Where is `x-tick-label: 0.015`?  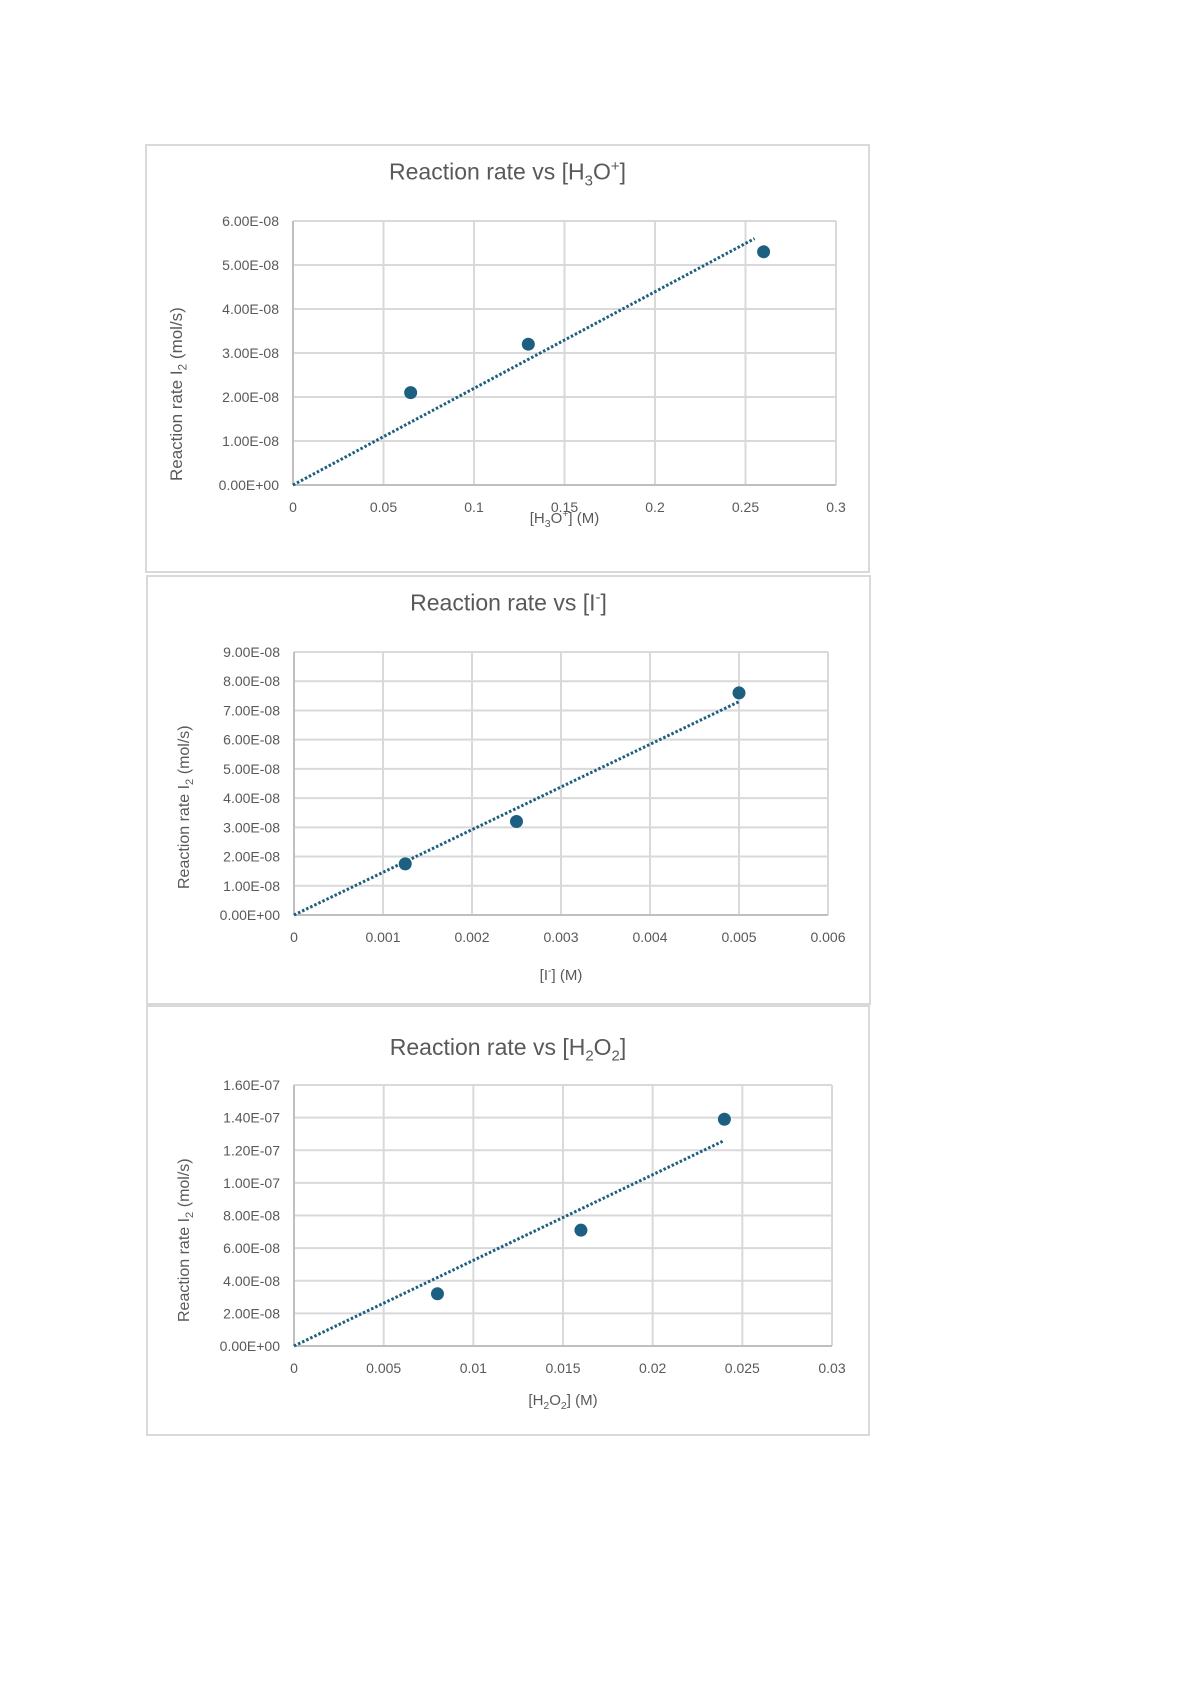 x-tick-label: 0.015 is located at coordinates (562, 1368).